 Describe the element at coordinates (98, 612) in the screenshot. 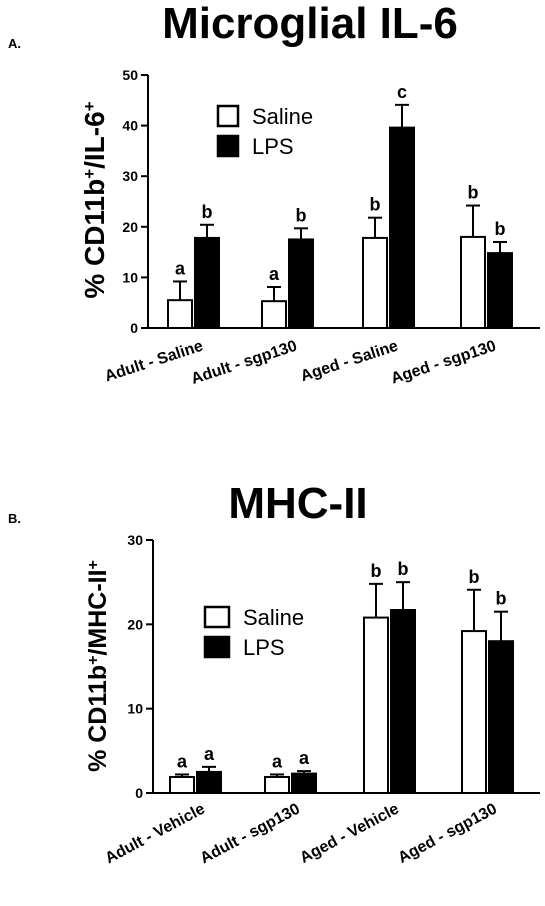

I see `y-label-mid: /MHC-II` at that location.